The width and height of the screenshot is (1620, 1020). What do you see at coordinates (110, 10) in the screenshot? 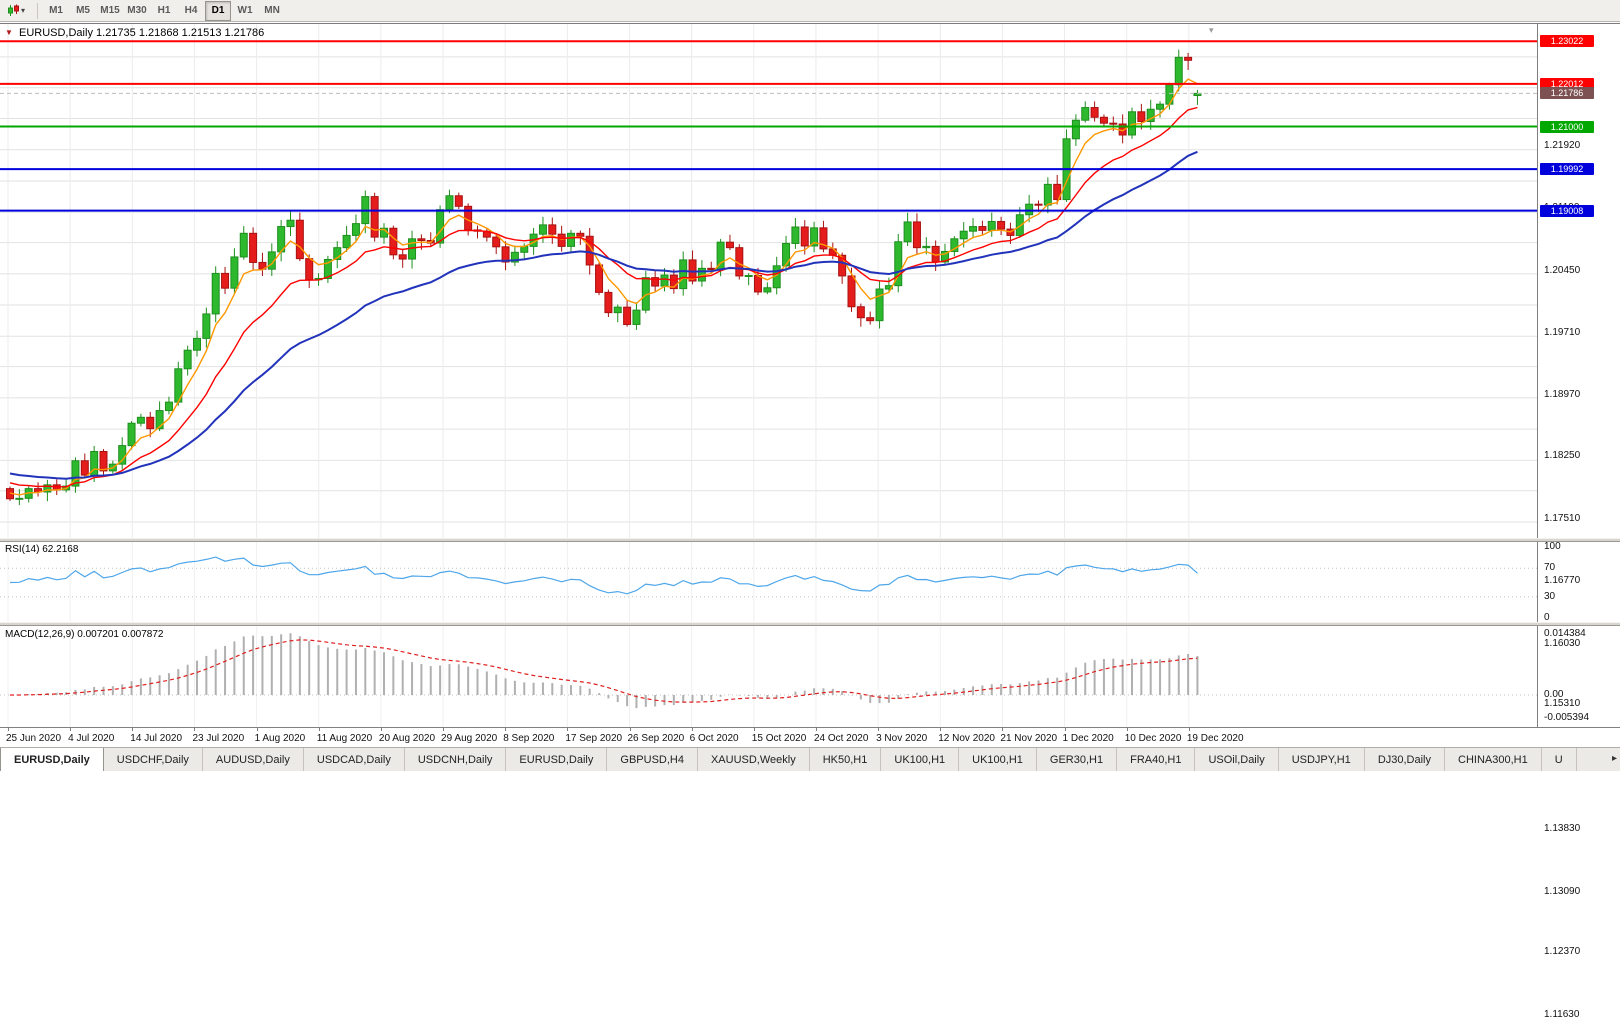
I see `timeframe-button-m15: M15` at bounding box center [110, 10].